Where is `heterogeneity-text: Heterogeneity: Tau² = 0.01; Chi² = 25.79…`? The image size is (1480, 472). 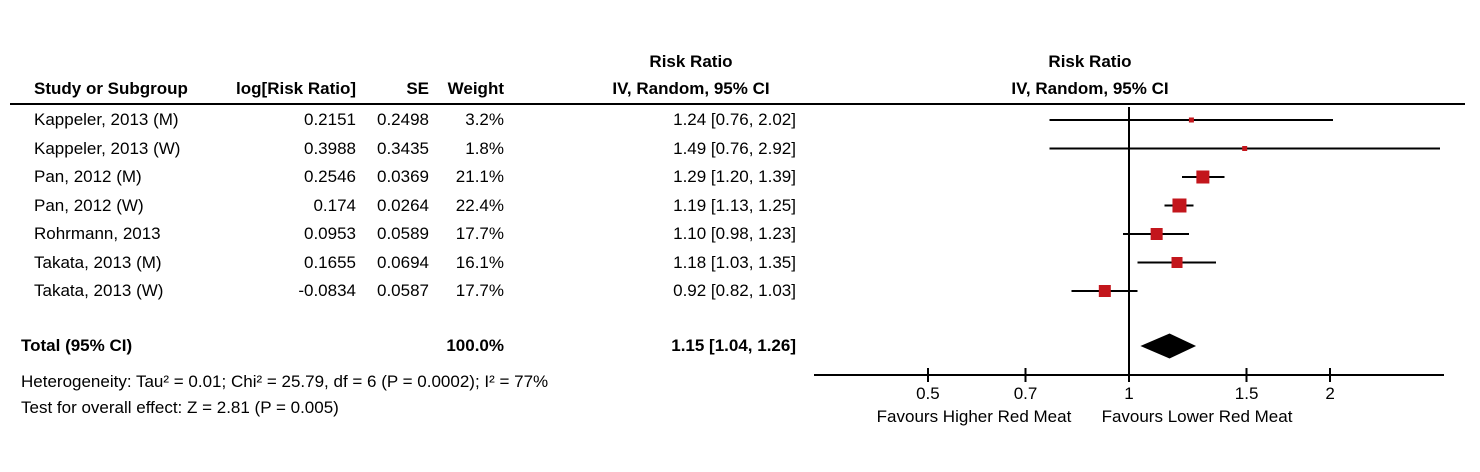
heterogeneity-text: Heterogeneity: Tau² = 0.01; Chi² = 25.79… is located at coordinates (285, 381).